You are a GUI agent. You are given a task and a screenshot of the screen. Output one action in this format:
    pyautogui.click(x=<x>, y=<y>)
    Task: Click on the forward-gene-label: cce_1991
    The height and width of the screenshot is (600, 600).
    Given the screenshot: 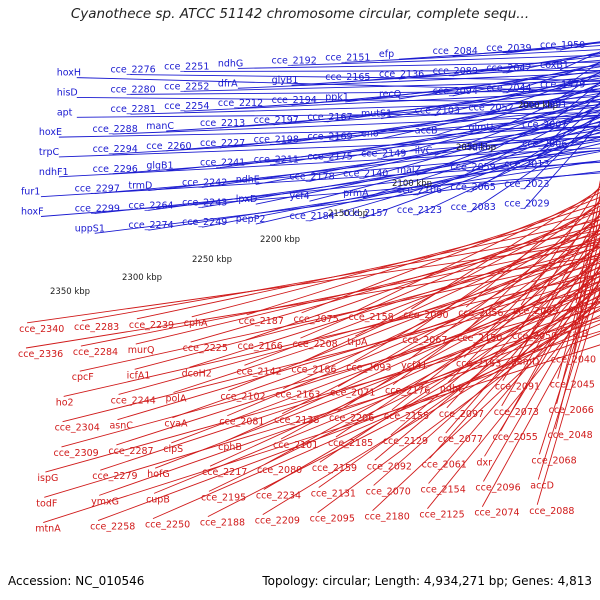 What is the action you would take?
    pyautogui.click(x=544, y=105)
    